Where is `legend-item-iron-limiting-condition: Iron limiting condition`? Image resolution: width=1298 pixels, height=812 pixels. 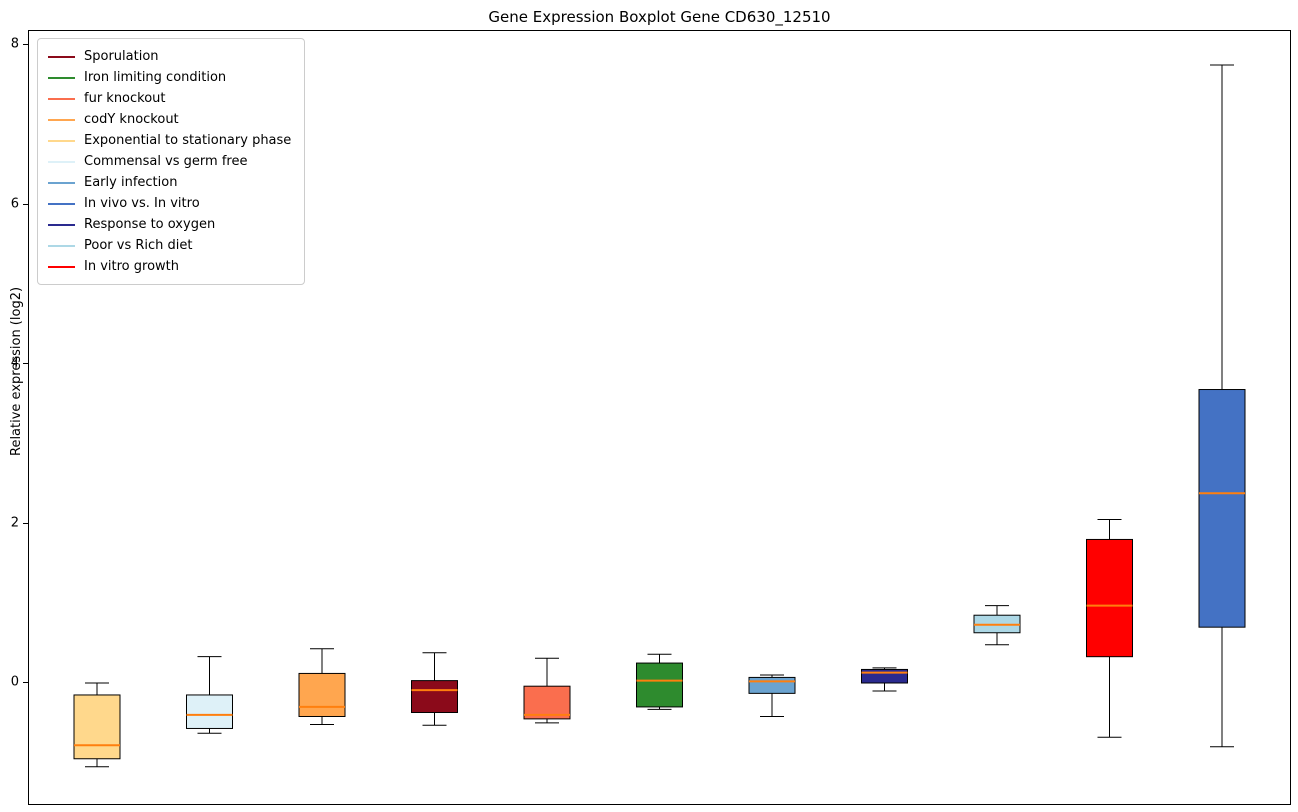
legend-item-iron-limiting-condition: Iron limiting condition is located at coordinates (169, 77).